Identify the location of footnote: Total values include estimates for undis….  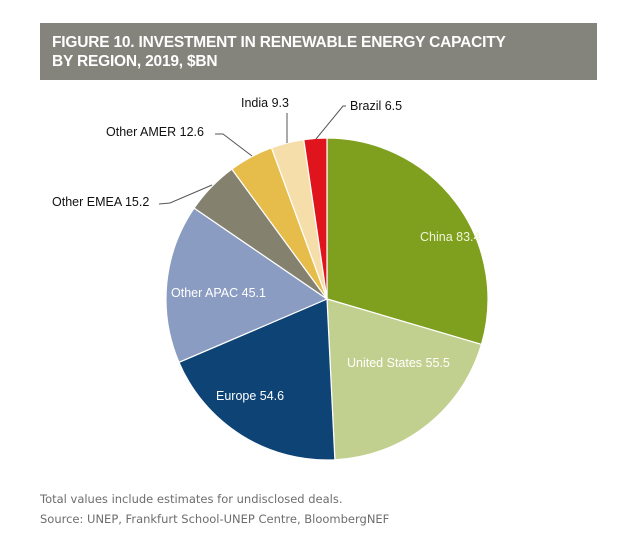
(191, 499).